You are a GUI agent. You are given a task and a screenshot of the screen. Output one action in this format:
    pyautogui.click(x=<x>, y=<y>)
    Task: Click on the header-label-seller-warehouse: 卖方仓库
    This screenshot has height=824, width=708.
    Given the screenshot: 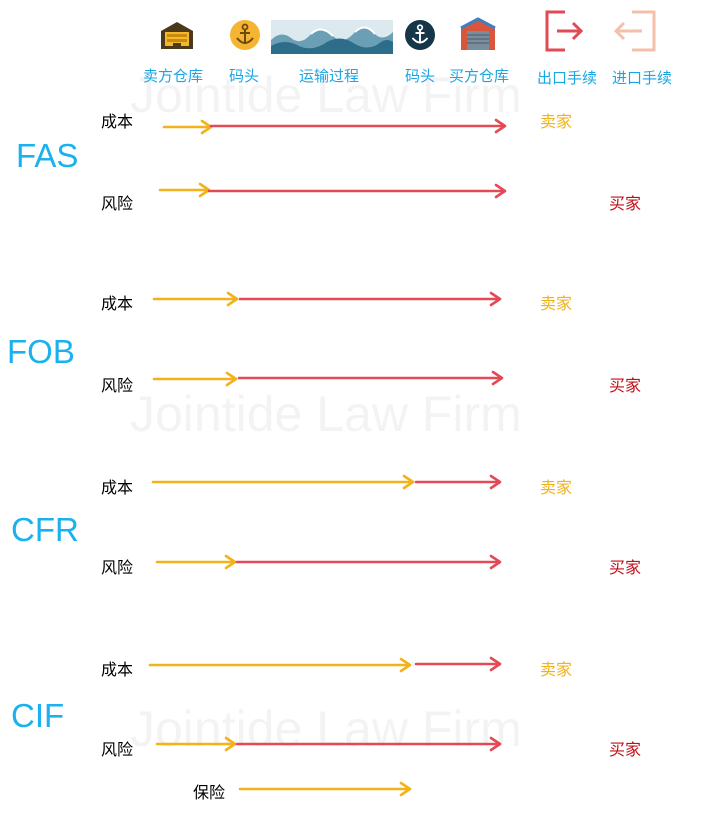 What is the action you would take?
    pyautogui.click(x=173, y=76)
    